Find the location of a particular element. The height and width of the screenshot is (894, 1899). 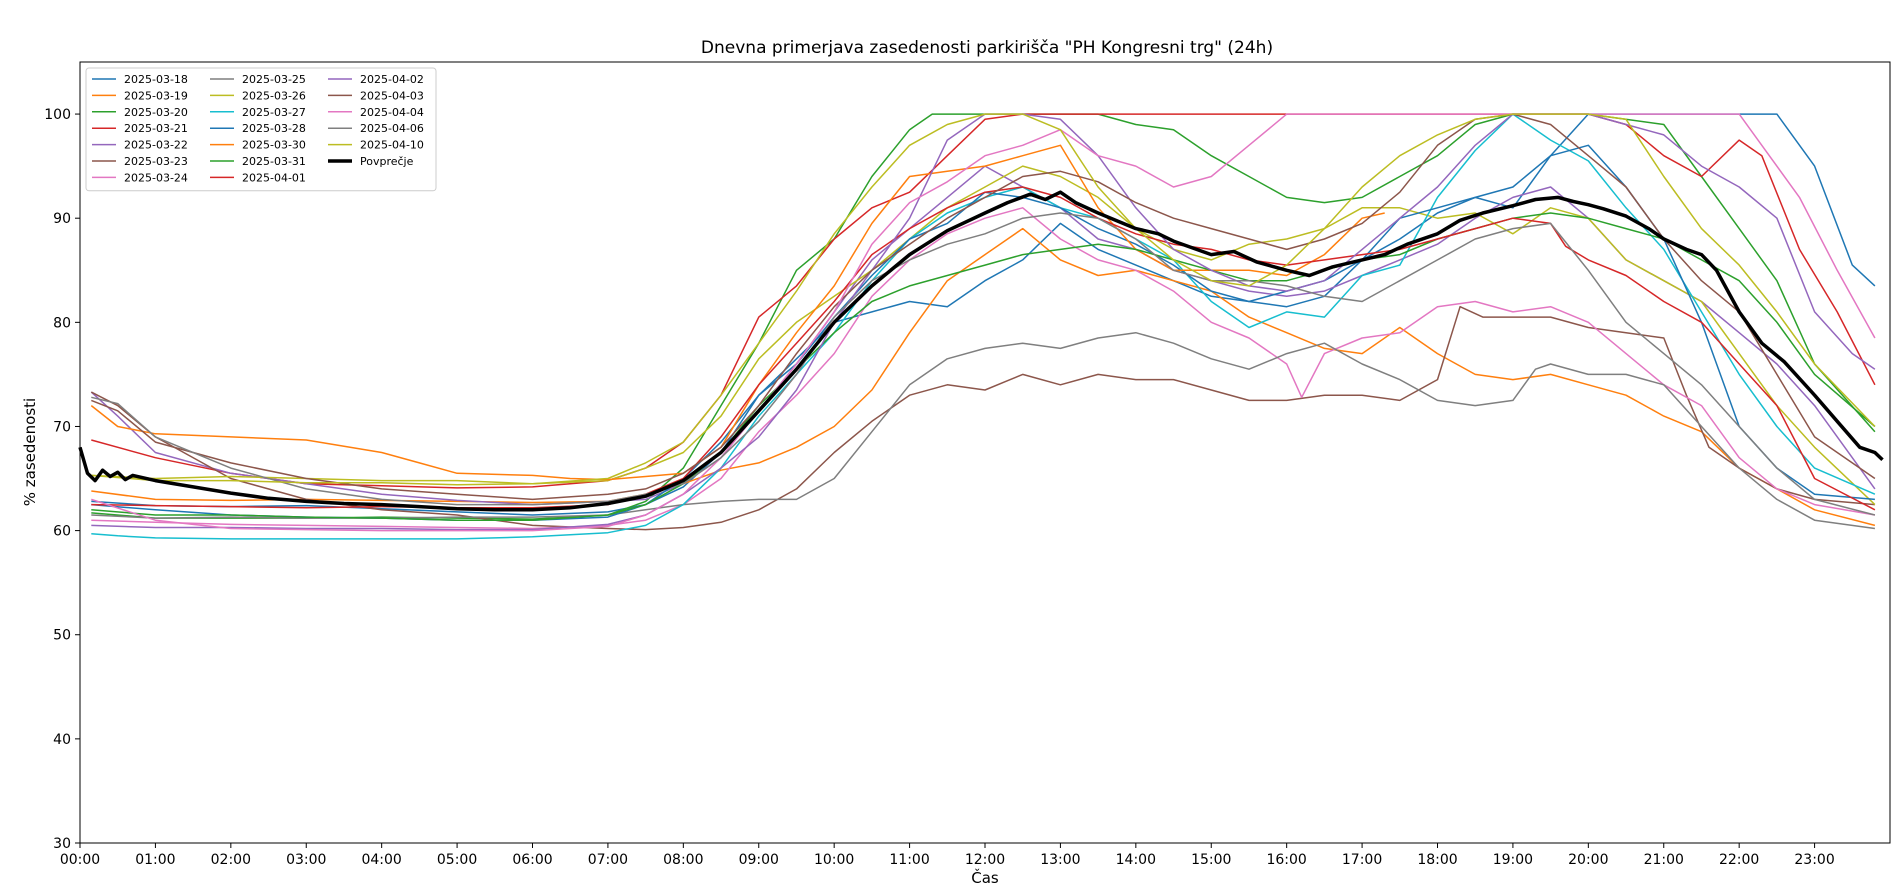

x-axis-title: Čas is located at coordinates (985, 877).